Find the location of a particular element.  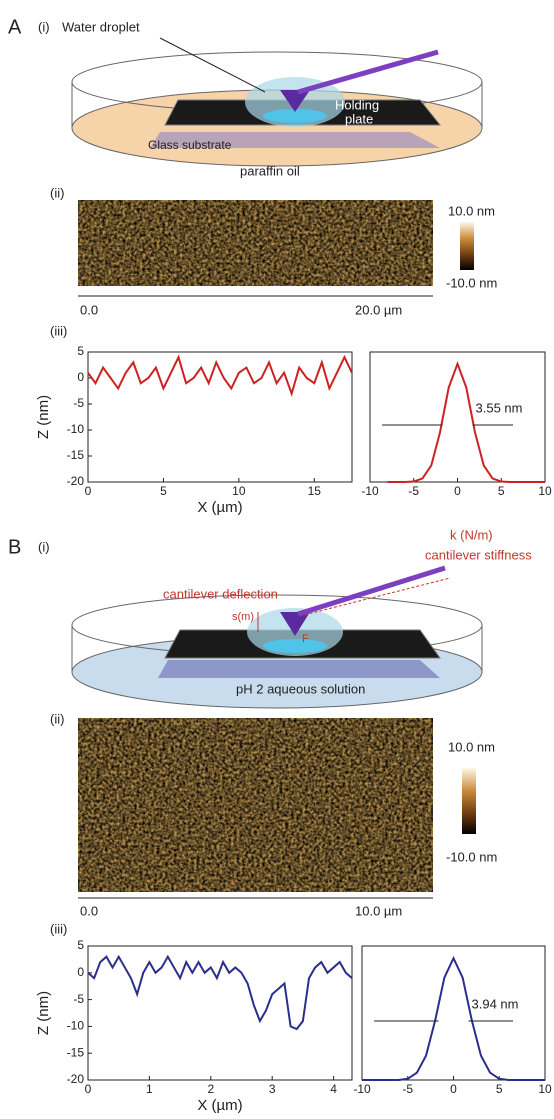

annotation: 3.55 nm is located at coordinates (499, 407).